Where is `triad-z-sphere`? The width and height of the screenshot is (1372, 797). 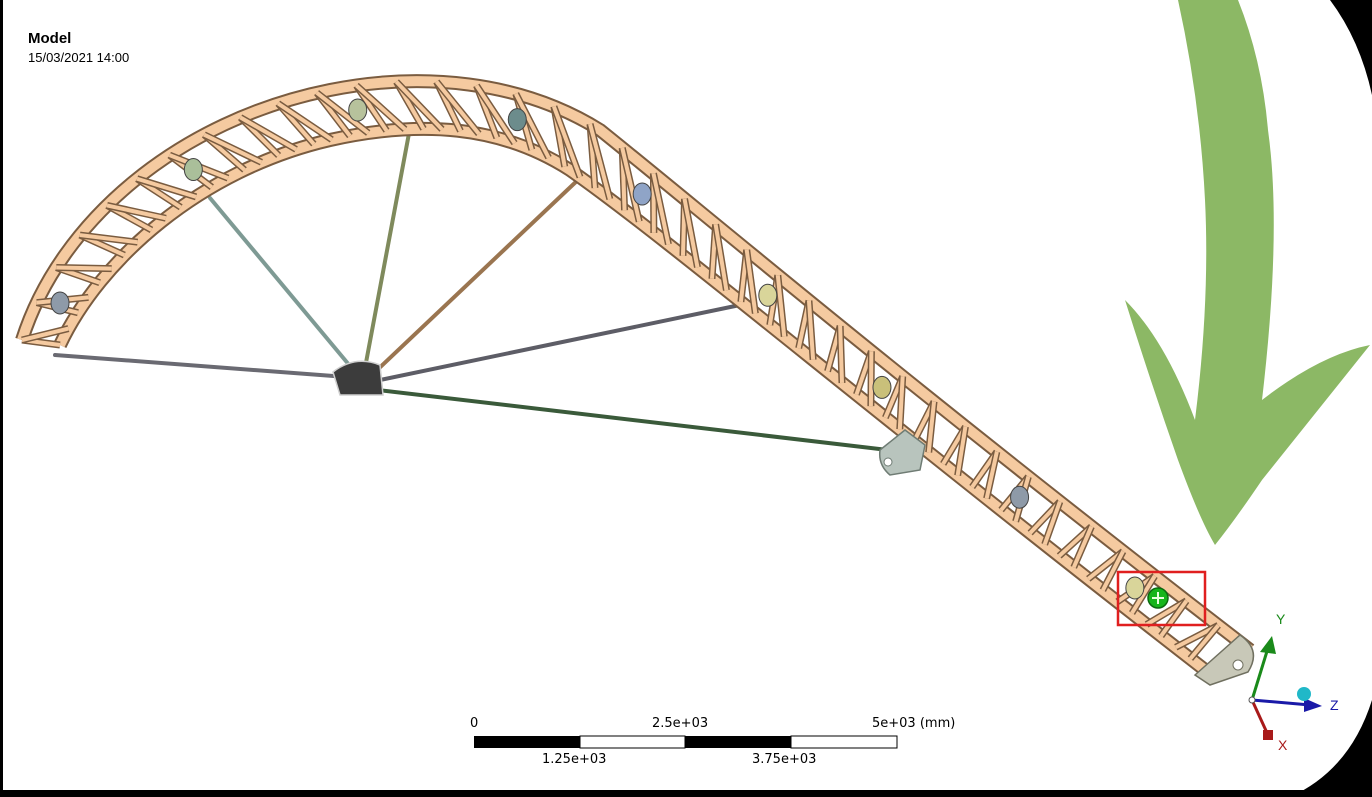 triad-z-sphere is located at coordinates (1304, 694).